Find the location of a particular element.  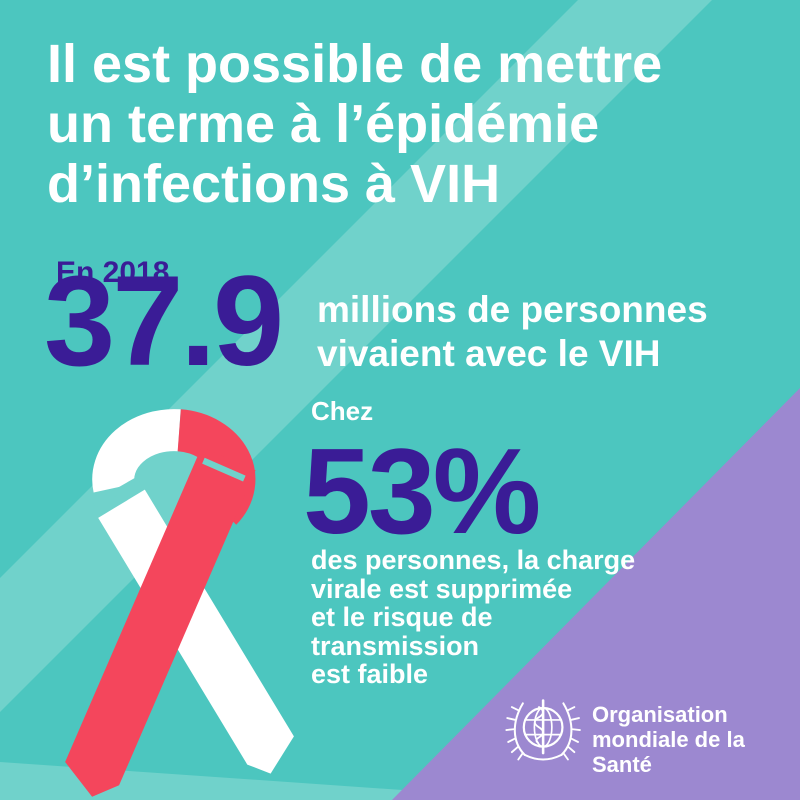

ribbon-strand-red is located at coordinates (160, 621).